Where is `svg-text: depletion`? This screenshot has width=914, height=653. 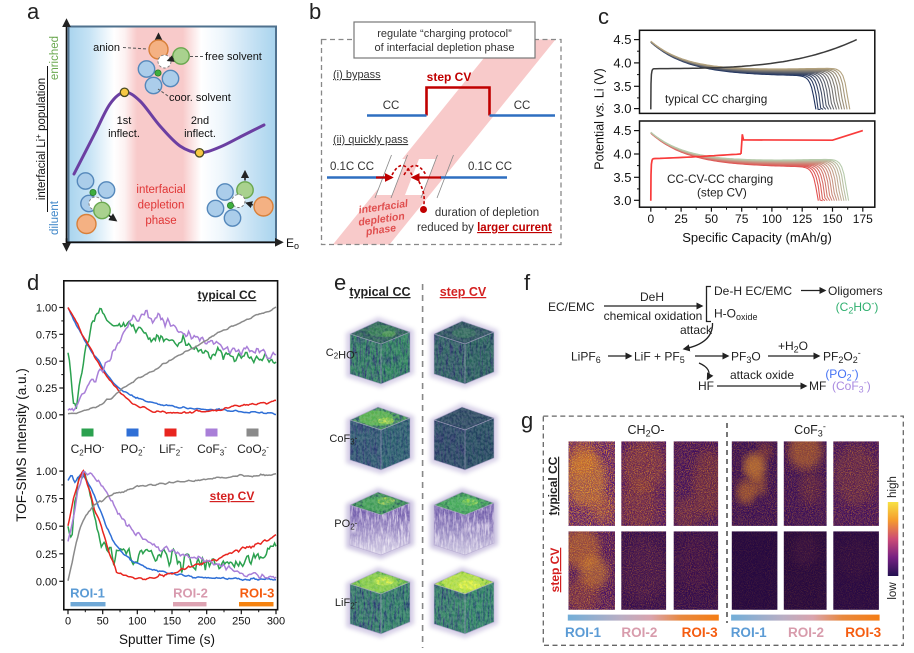 svg-text: depletion is located at coordinates (161, 206).